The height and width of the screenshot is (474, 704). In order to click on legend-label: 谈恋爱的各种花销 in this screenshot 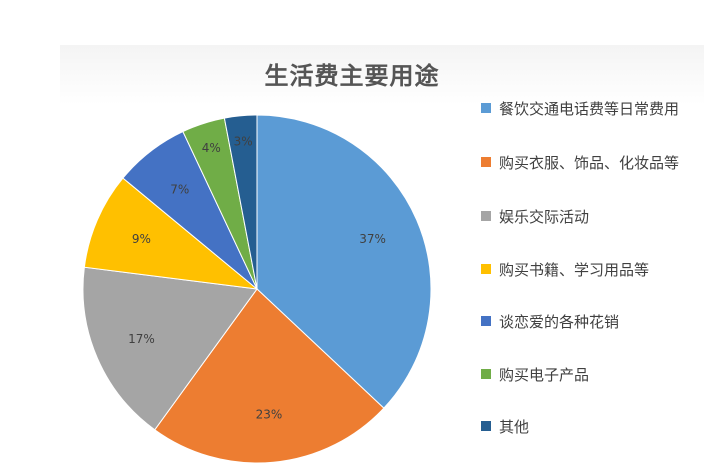, I will do `click(559, 322)`.